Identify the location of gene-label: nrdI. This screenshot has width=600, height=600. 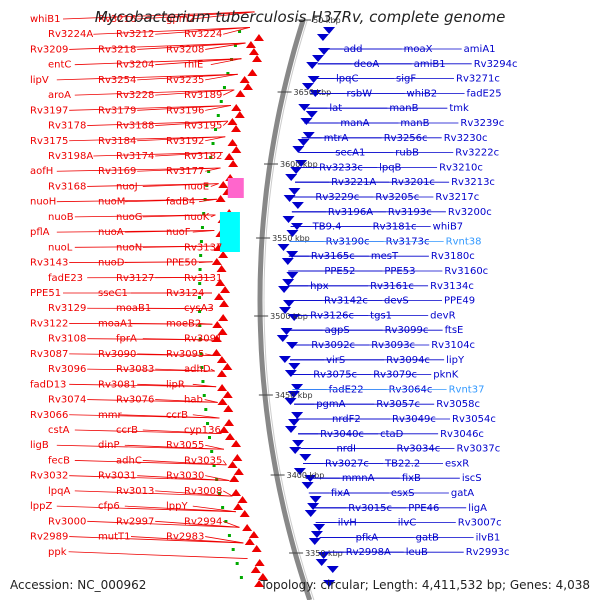
(346, 449).